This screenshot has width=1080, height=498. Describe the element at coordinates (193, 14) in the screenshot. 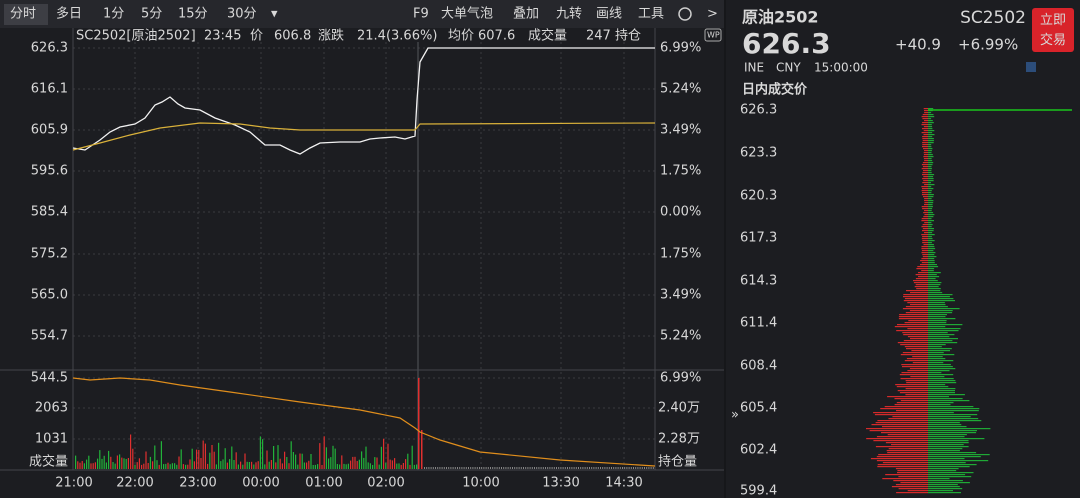

I see `toolbar-tab: 15分` at that location.